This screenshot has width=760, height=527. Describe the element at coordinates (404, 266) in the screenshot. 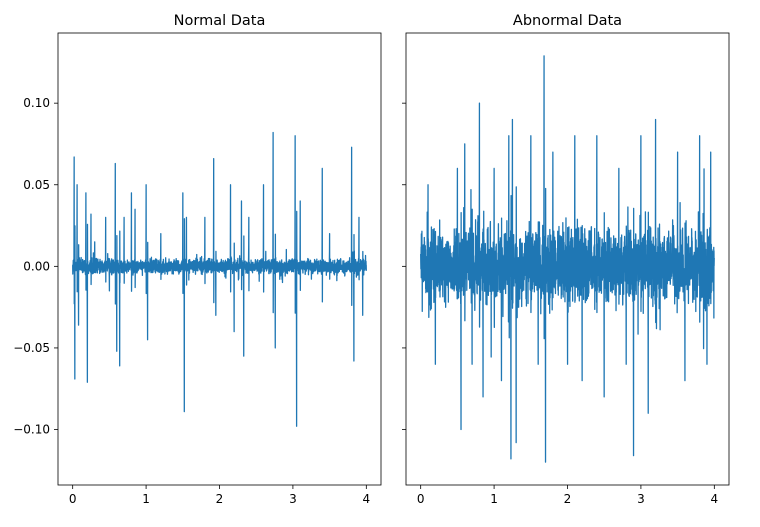

I see `abnormal-data-y-axis` at that location.